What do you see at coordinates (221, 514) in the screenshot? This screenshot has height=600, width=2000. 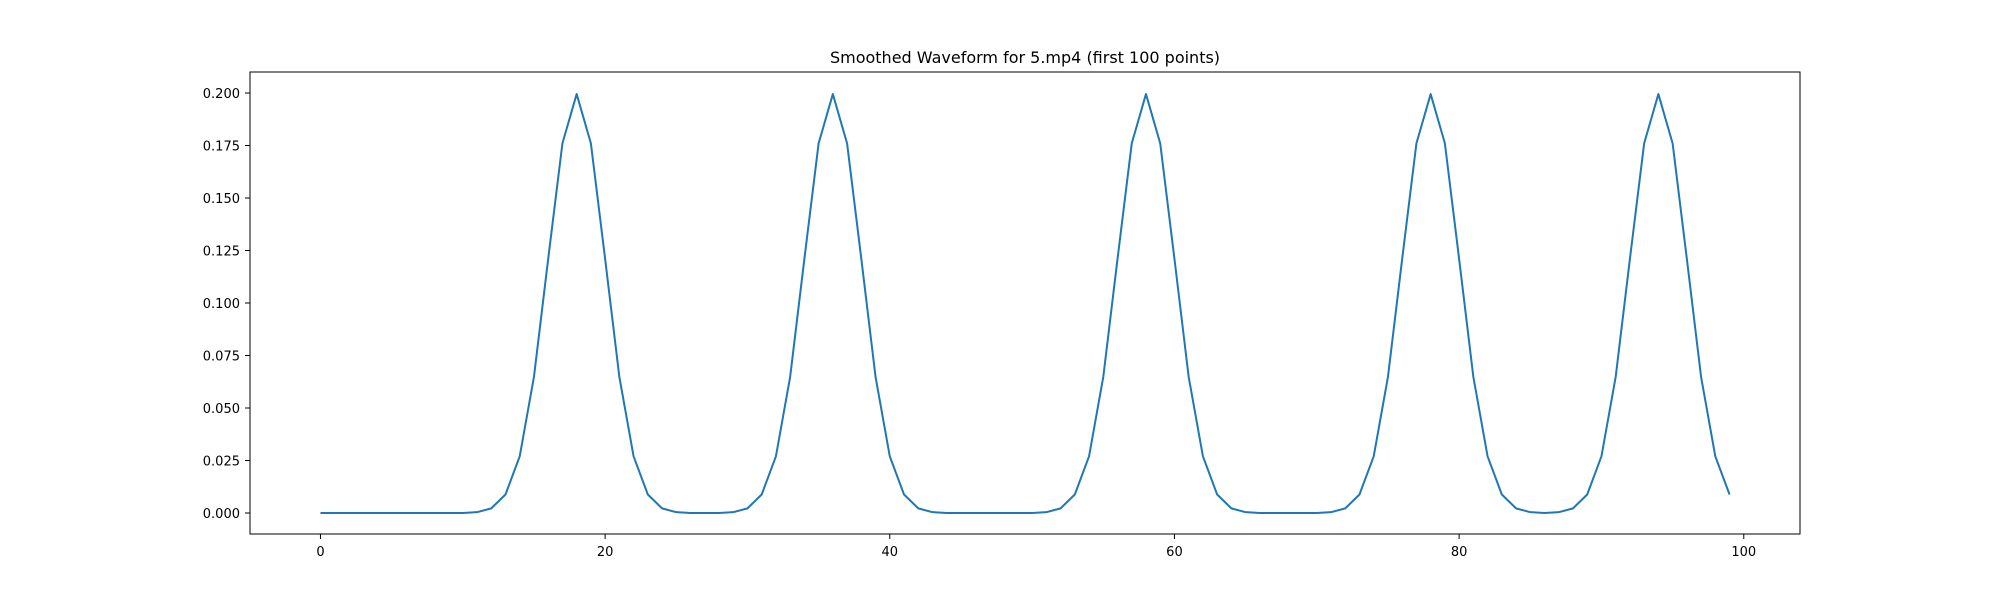 I see `y-tick-label: 0.000` at bounding box center [221, 514].